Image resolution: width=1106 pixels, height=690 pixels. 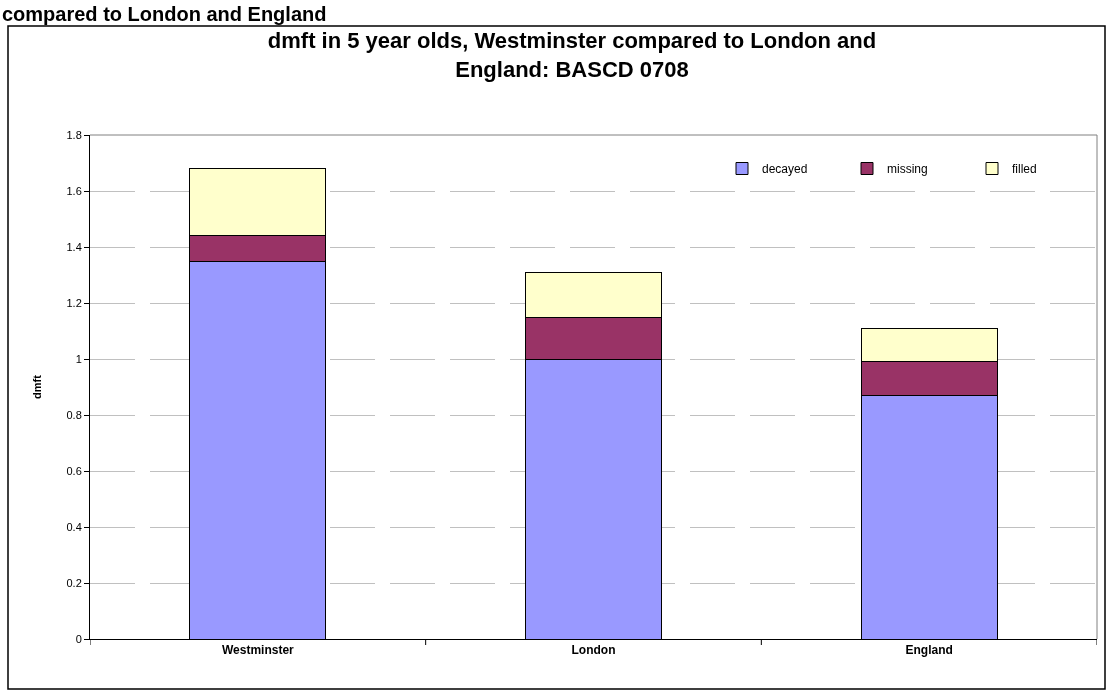 I want to click on y-tick-label: 1, so click(x=78, y=358).